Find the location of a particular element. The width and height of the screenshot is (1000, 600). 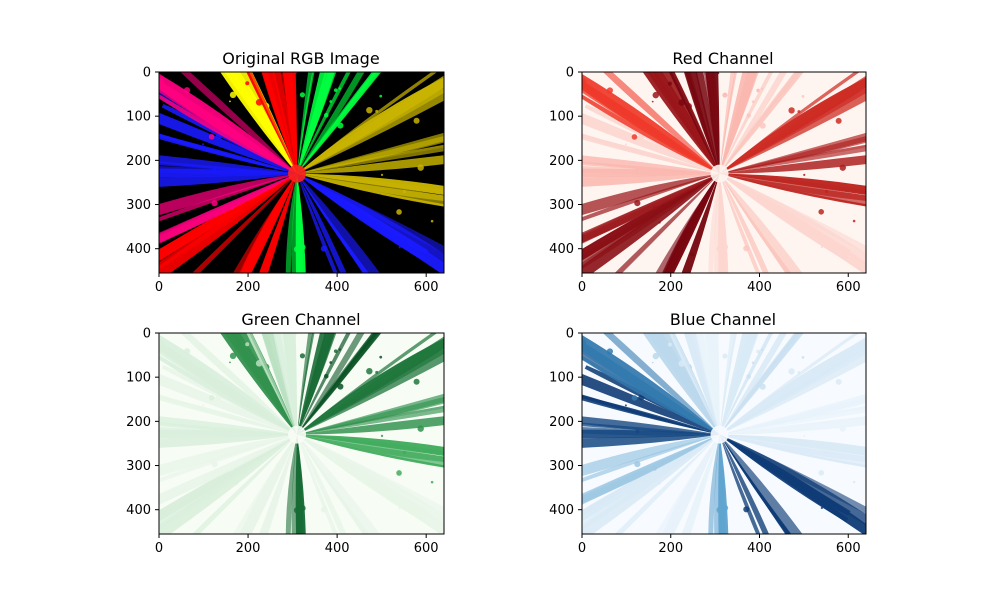

x-tick-label: 400 is located at coordinates (759, 287).